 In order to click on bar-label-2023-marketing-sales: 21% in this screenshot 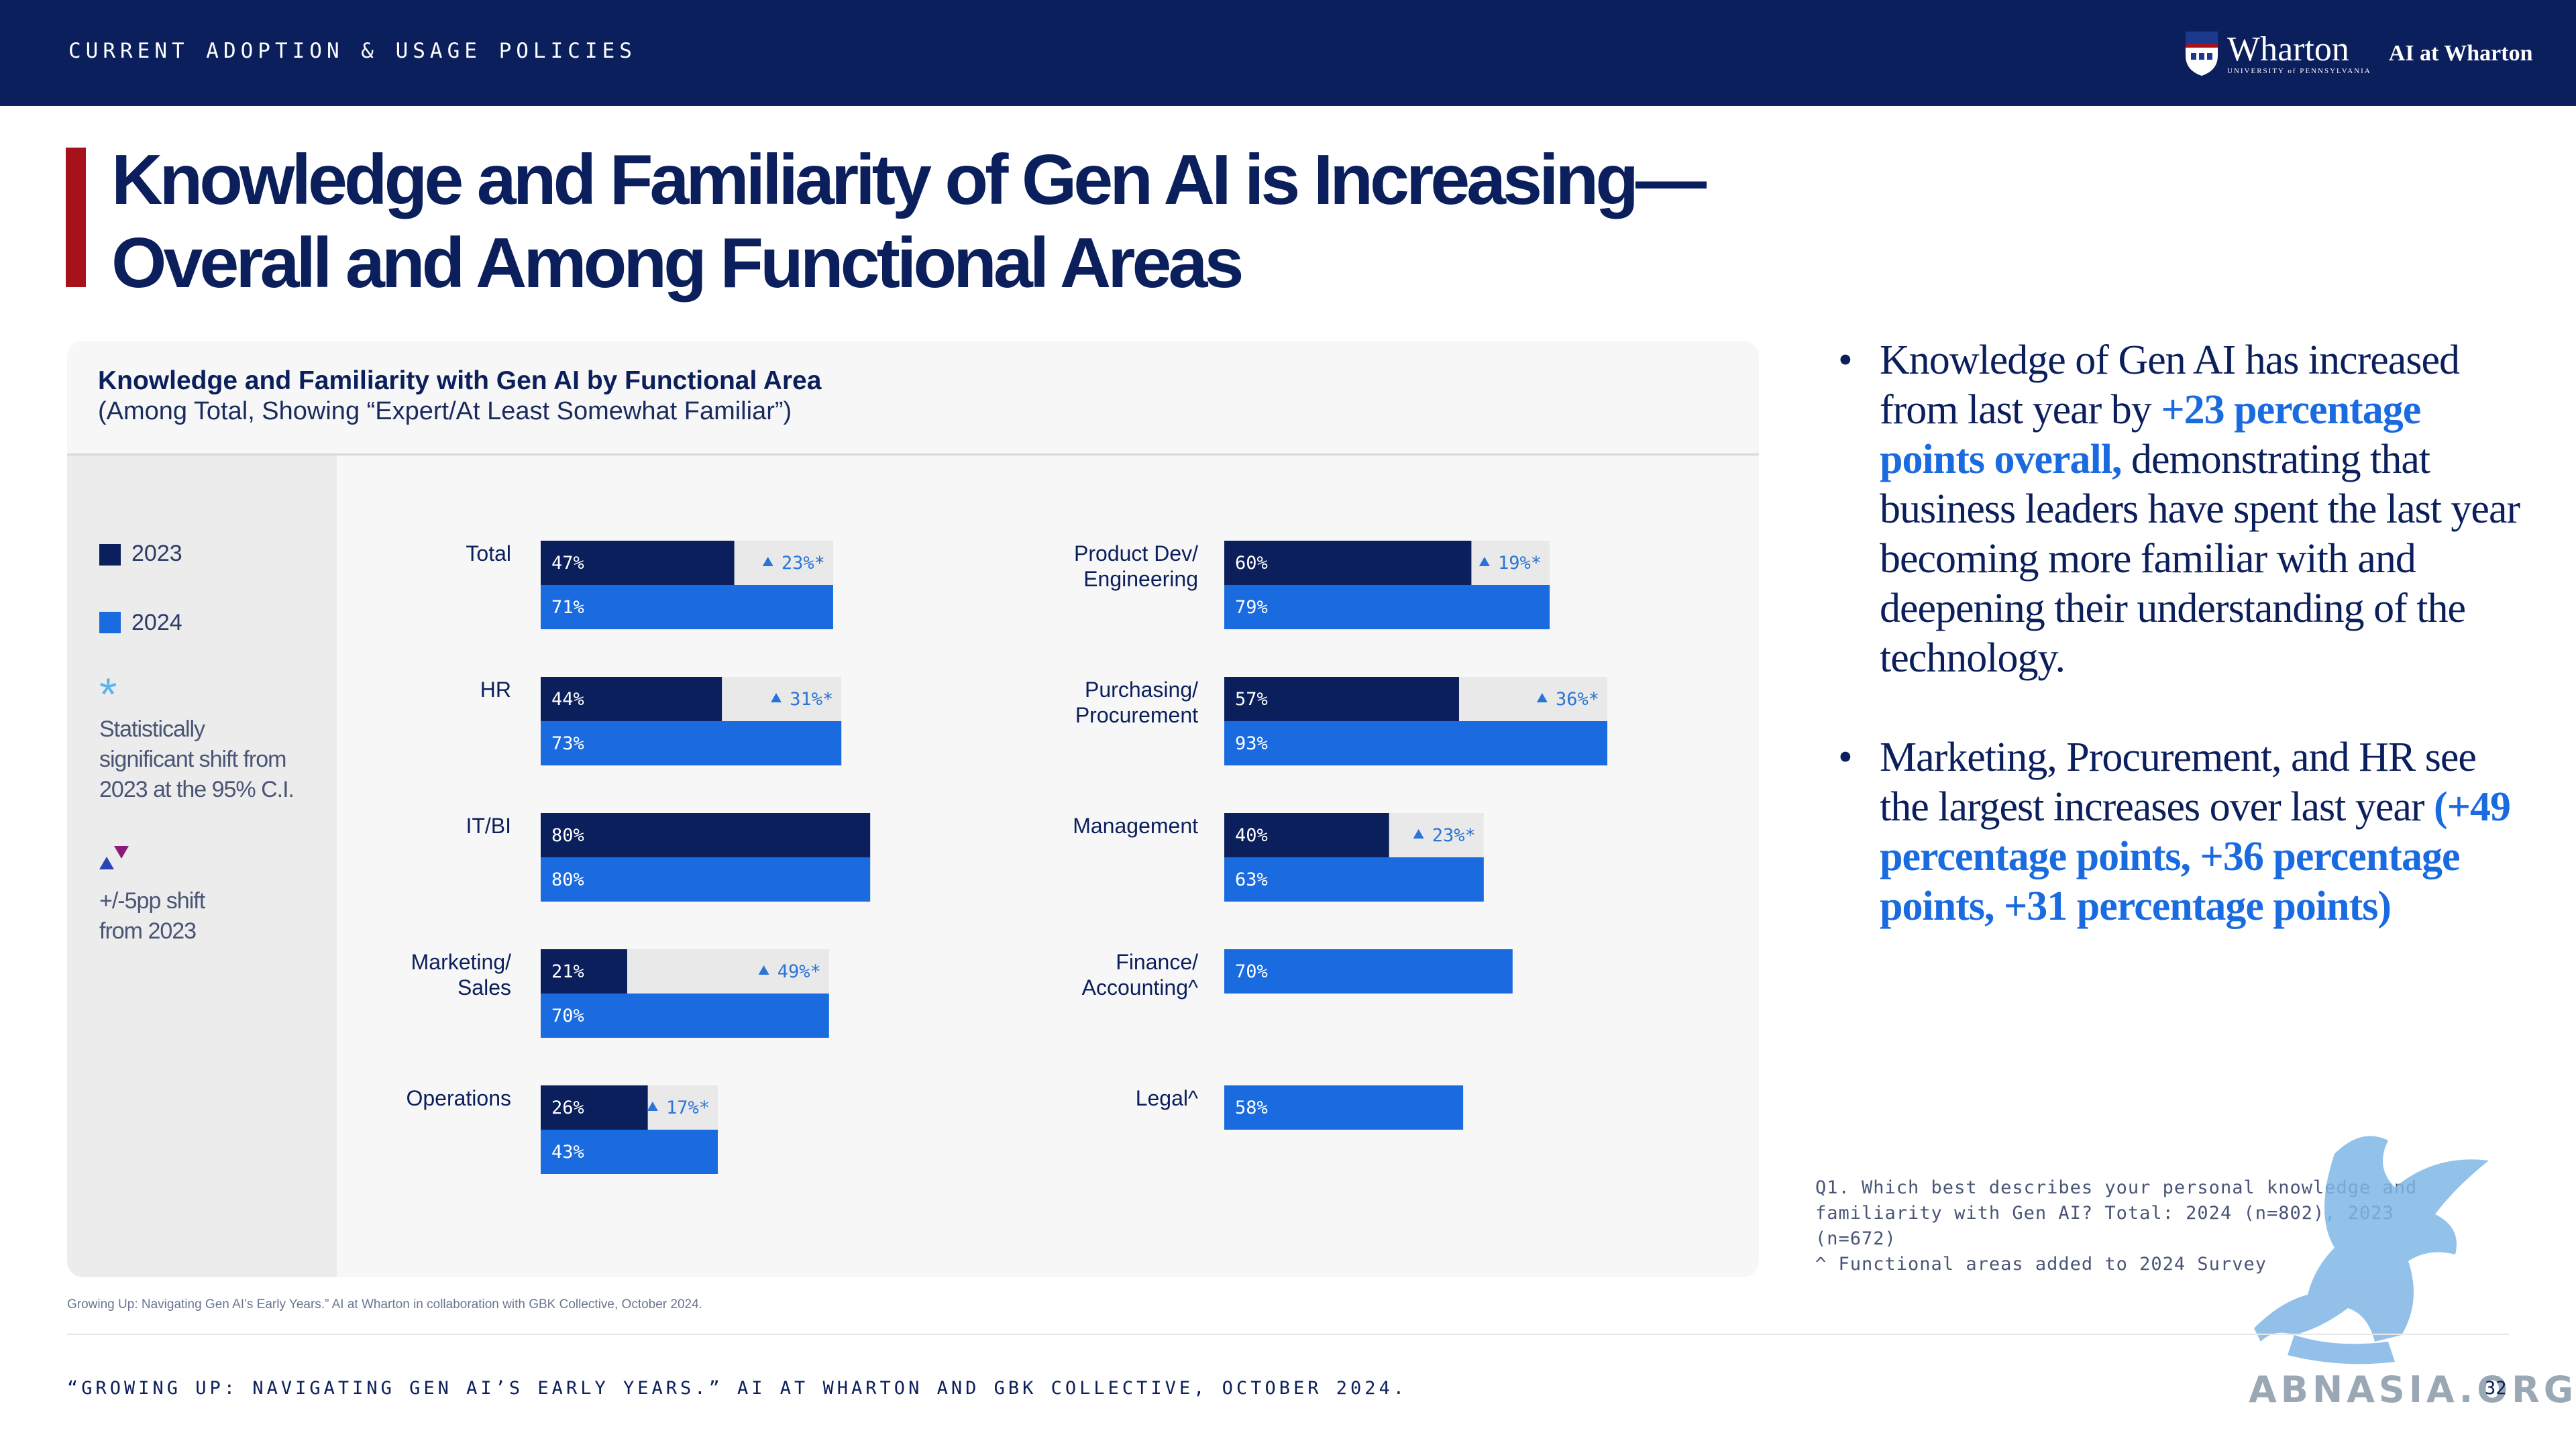, I will do `click(567, 971)`.